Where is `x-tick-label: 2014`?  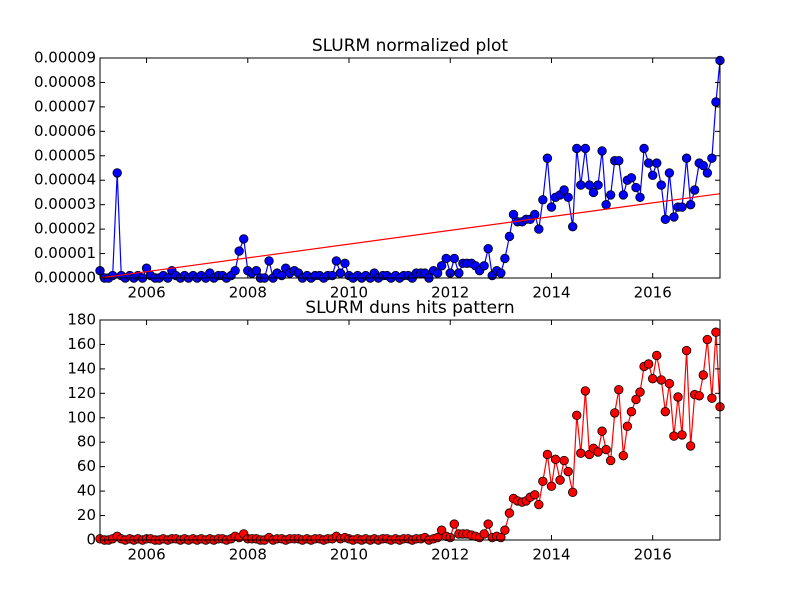 x-tick-label: 2014 is located at coordinates (551, 555).